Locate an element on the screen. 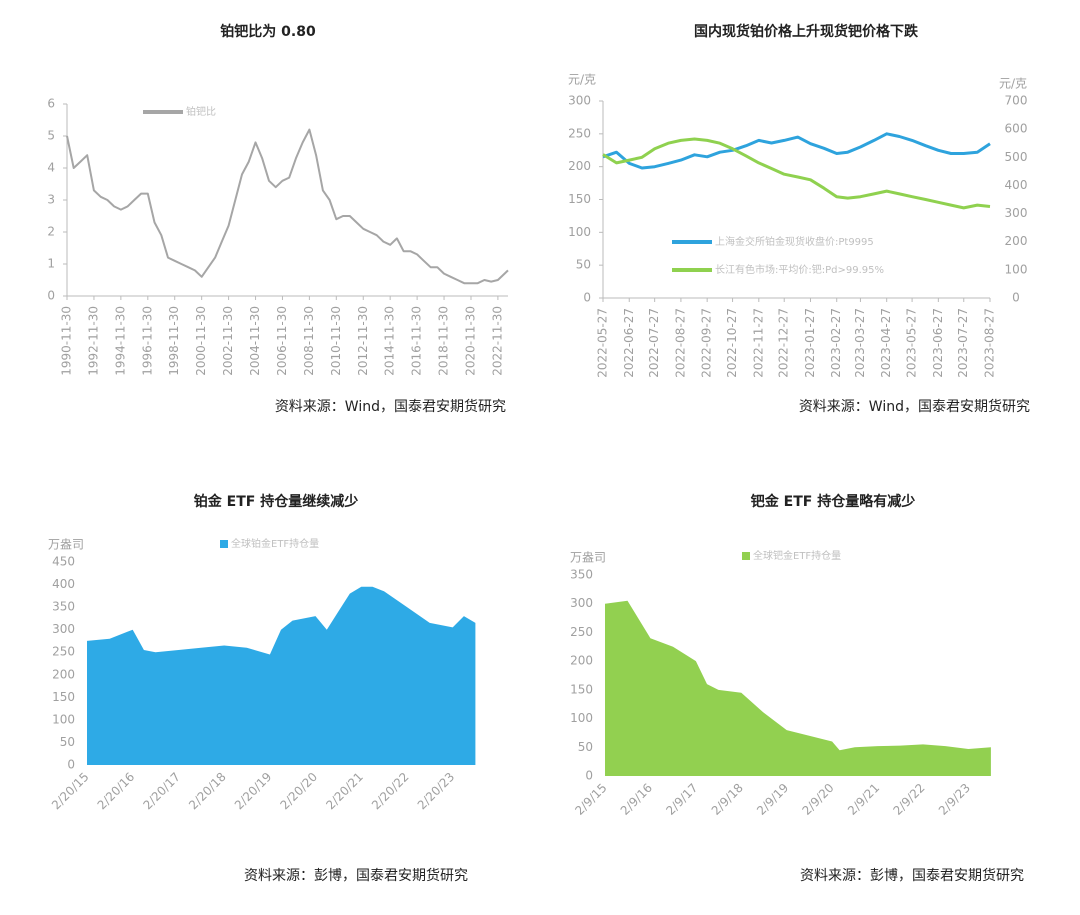 Image resolution: width=1080 pixels, height=915 pixels. x-tick-label: 2023-05-27 is located at coordinates (912, 343).